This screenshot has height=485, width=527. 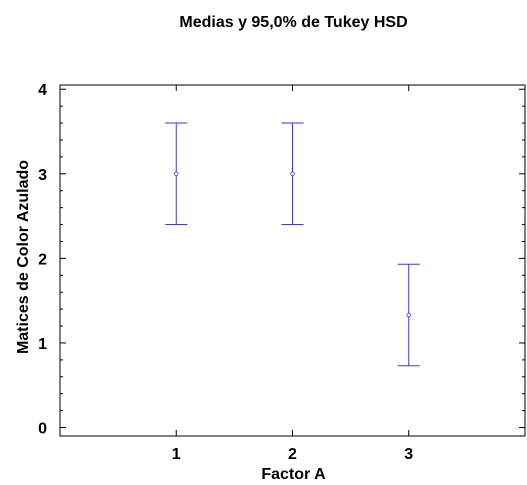 What do you see at coordinates (42, 90) in the screenshot?
I see `y-tick-label: 4` at bounding box center [42, 90].